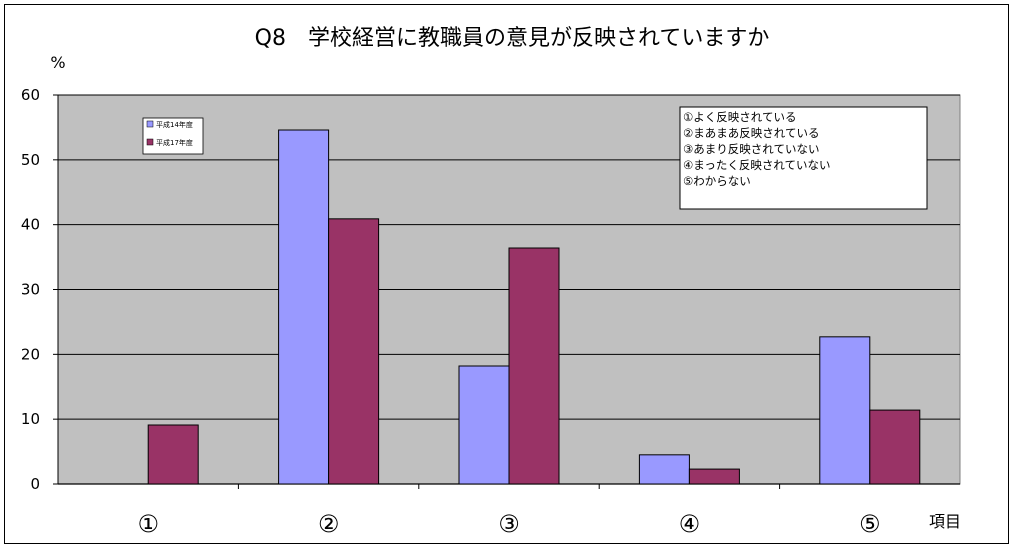  I want to click on note-line-3: ③あまり反映されていない, so click(751, 149).